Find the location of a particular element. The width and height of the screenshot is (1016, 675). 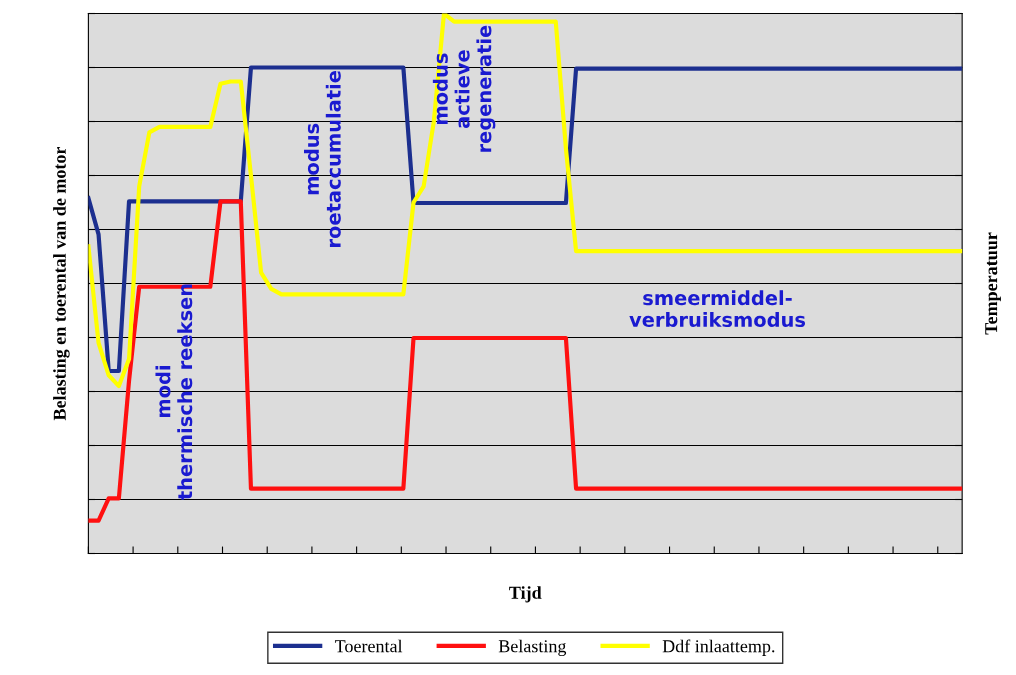

annotation: modus roetaccumulatie is located at coordinates (322, 159).